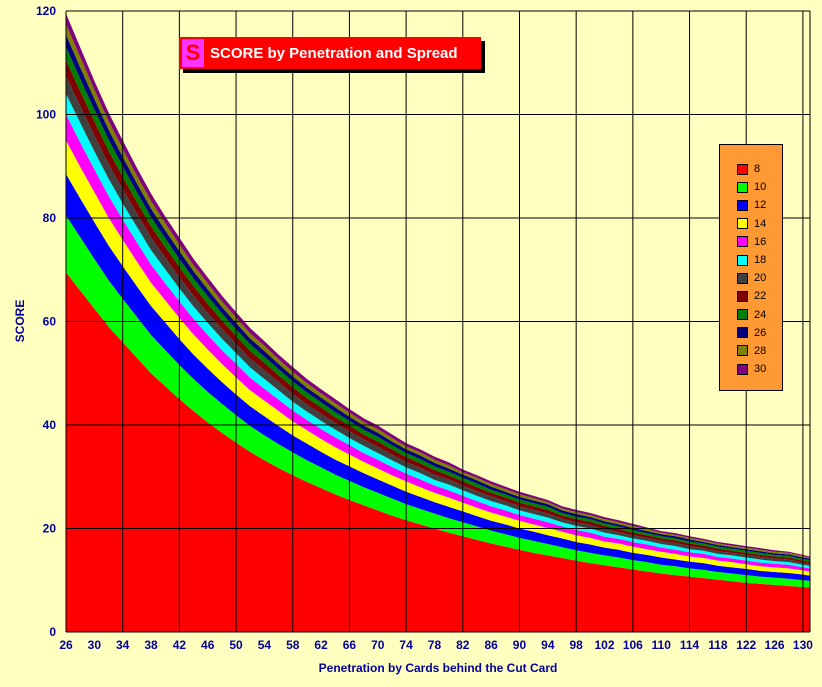  What do you see at coordinates (50, 529) in the screenshot?
I see `y-tick-label: 20` at bounding box center [50, 529].